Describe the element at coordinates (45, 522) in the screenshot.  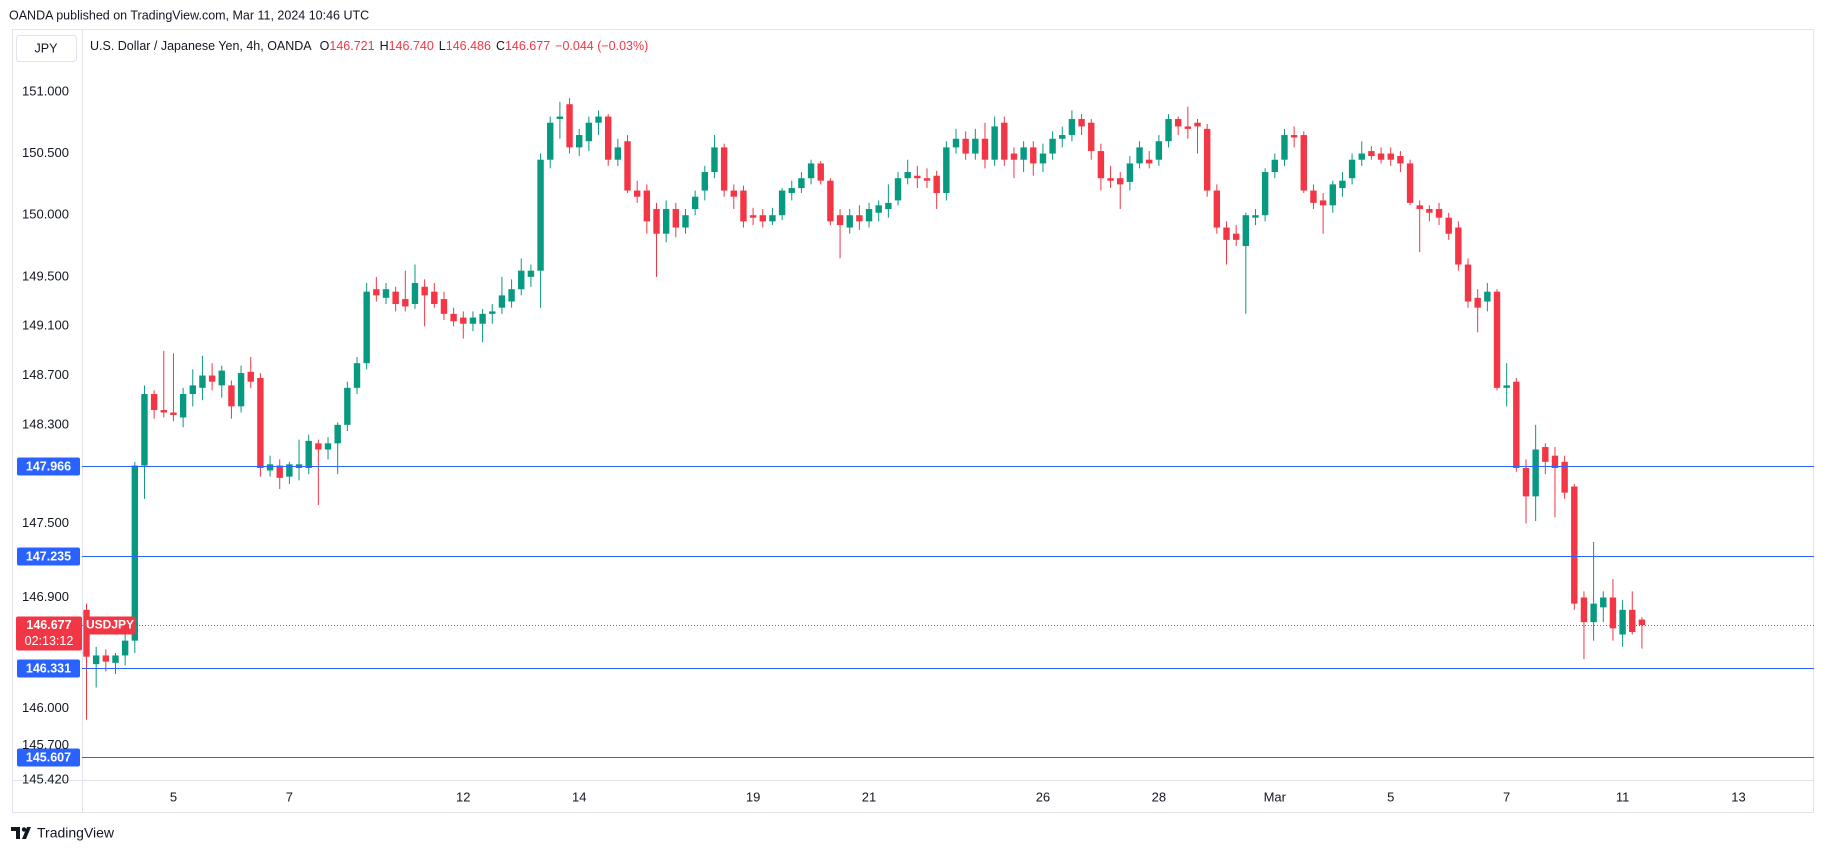
I see `y-tick-label: 147.500` at that location.